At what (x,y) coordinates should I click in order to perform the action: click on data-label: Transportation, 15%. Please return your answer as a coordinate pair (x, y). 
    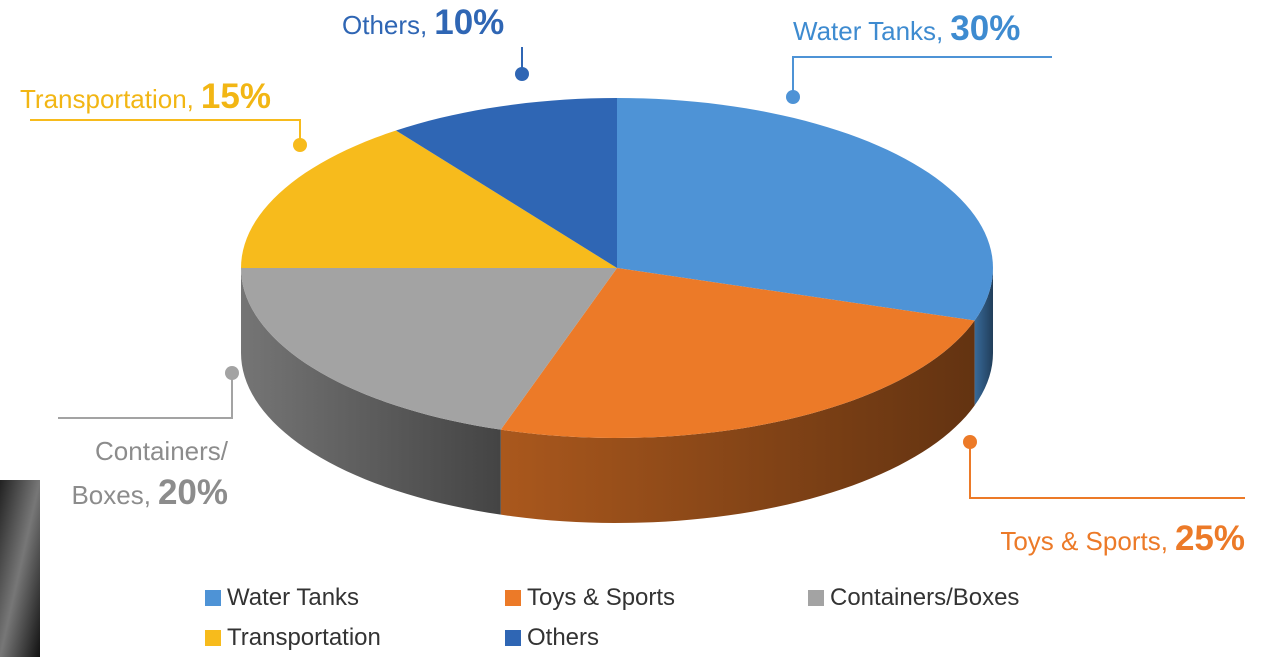
    Looking at the image, I should click on (145, 98).